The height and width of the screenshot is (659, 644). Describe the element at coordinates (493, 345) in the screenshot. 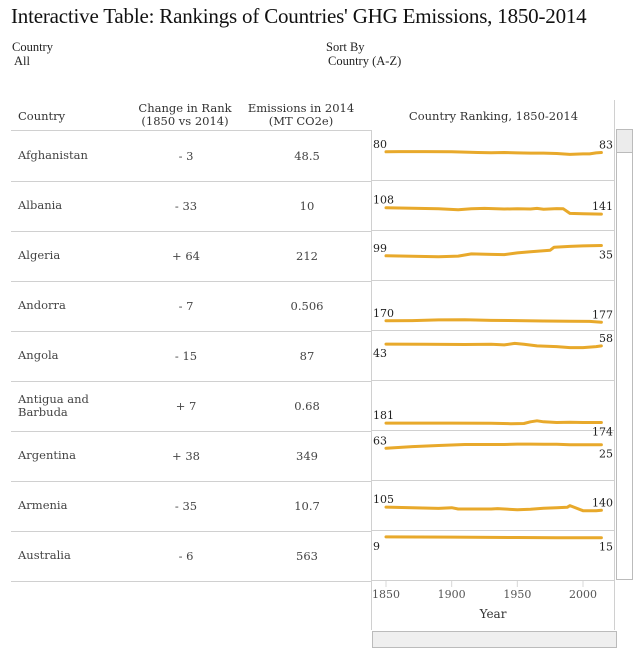

I see `sparkline-angola` at that location.